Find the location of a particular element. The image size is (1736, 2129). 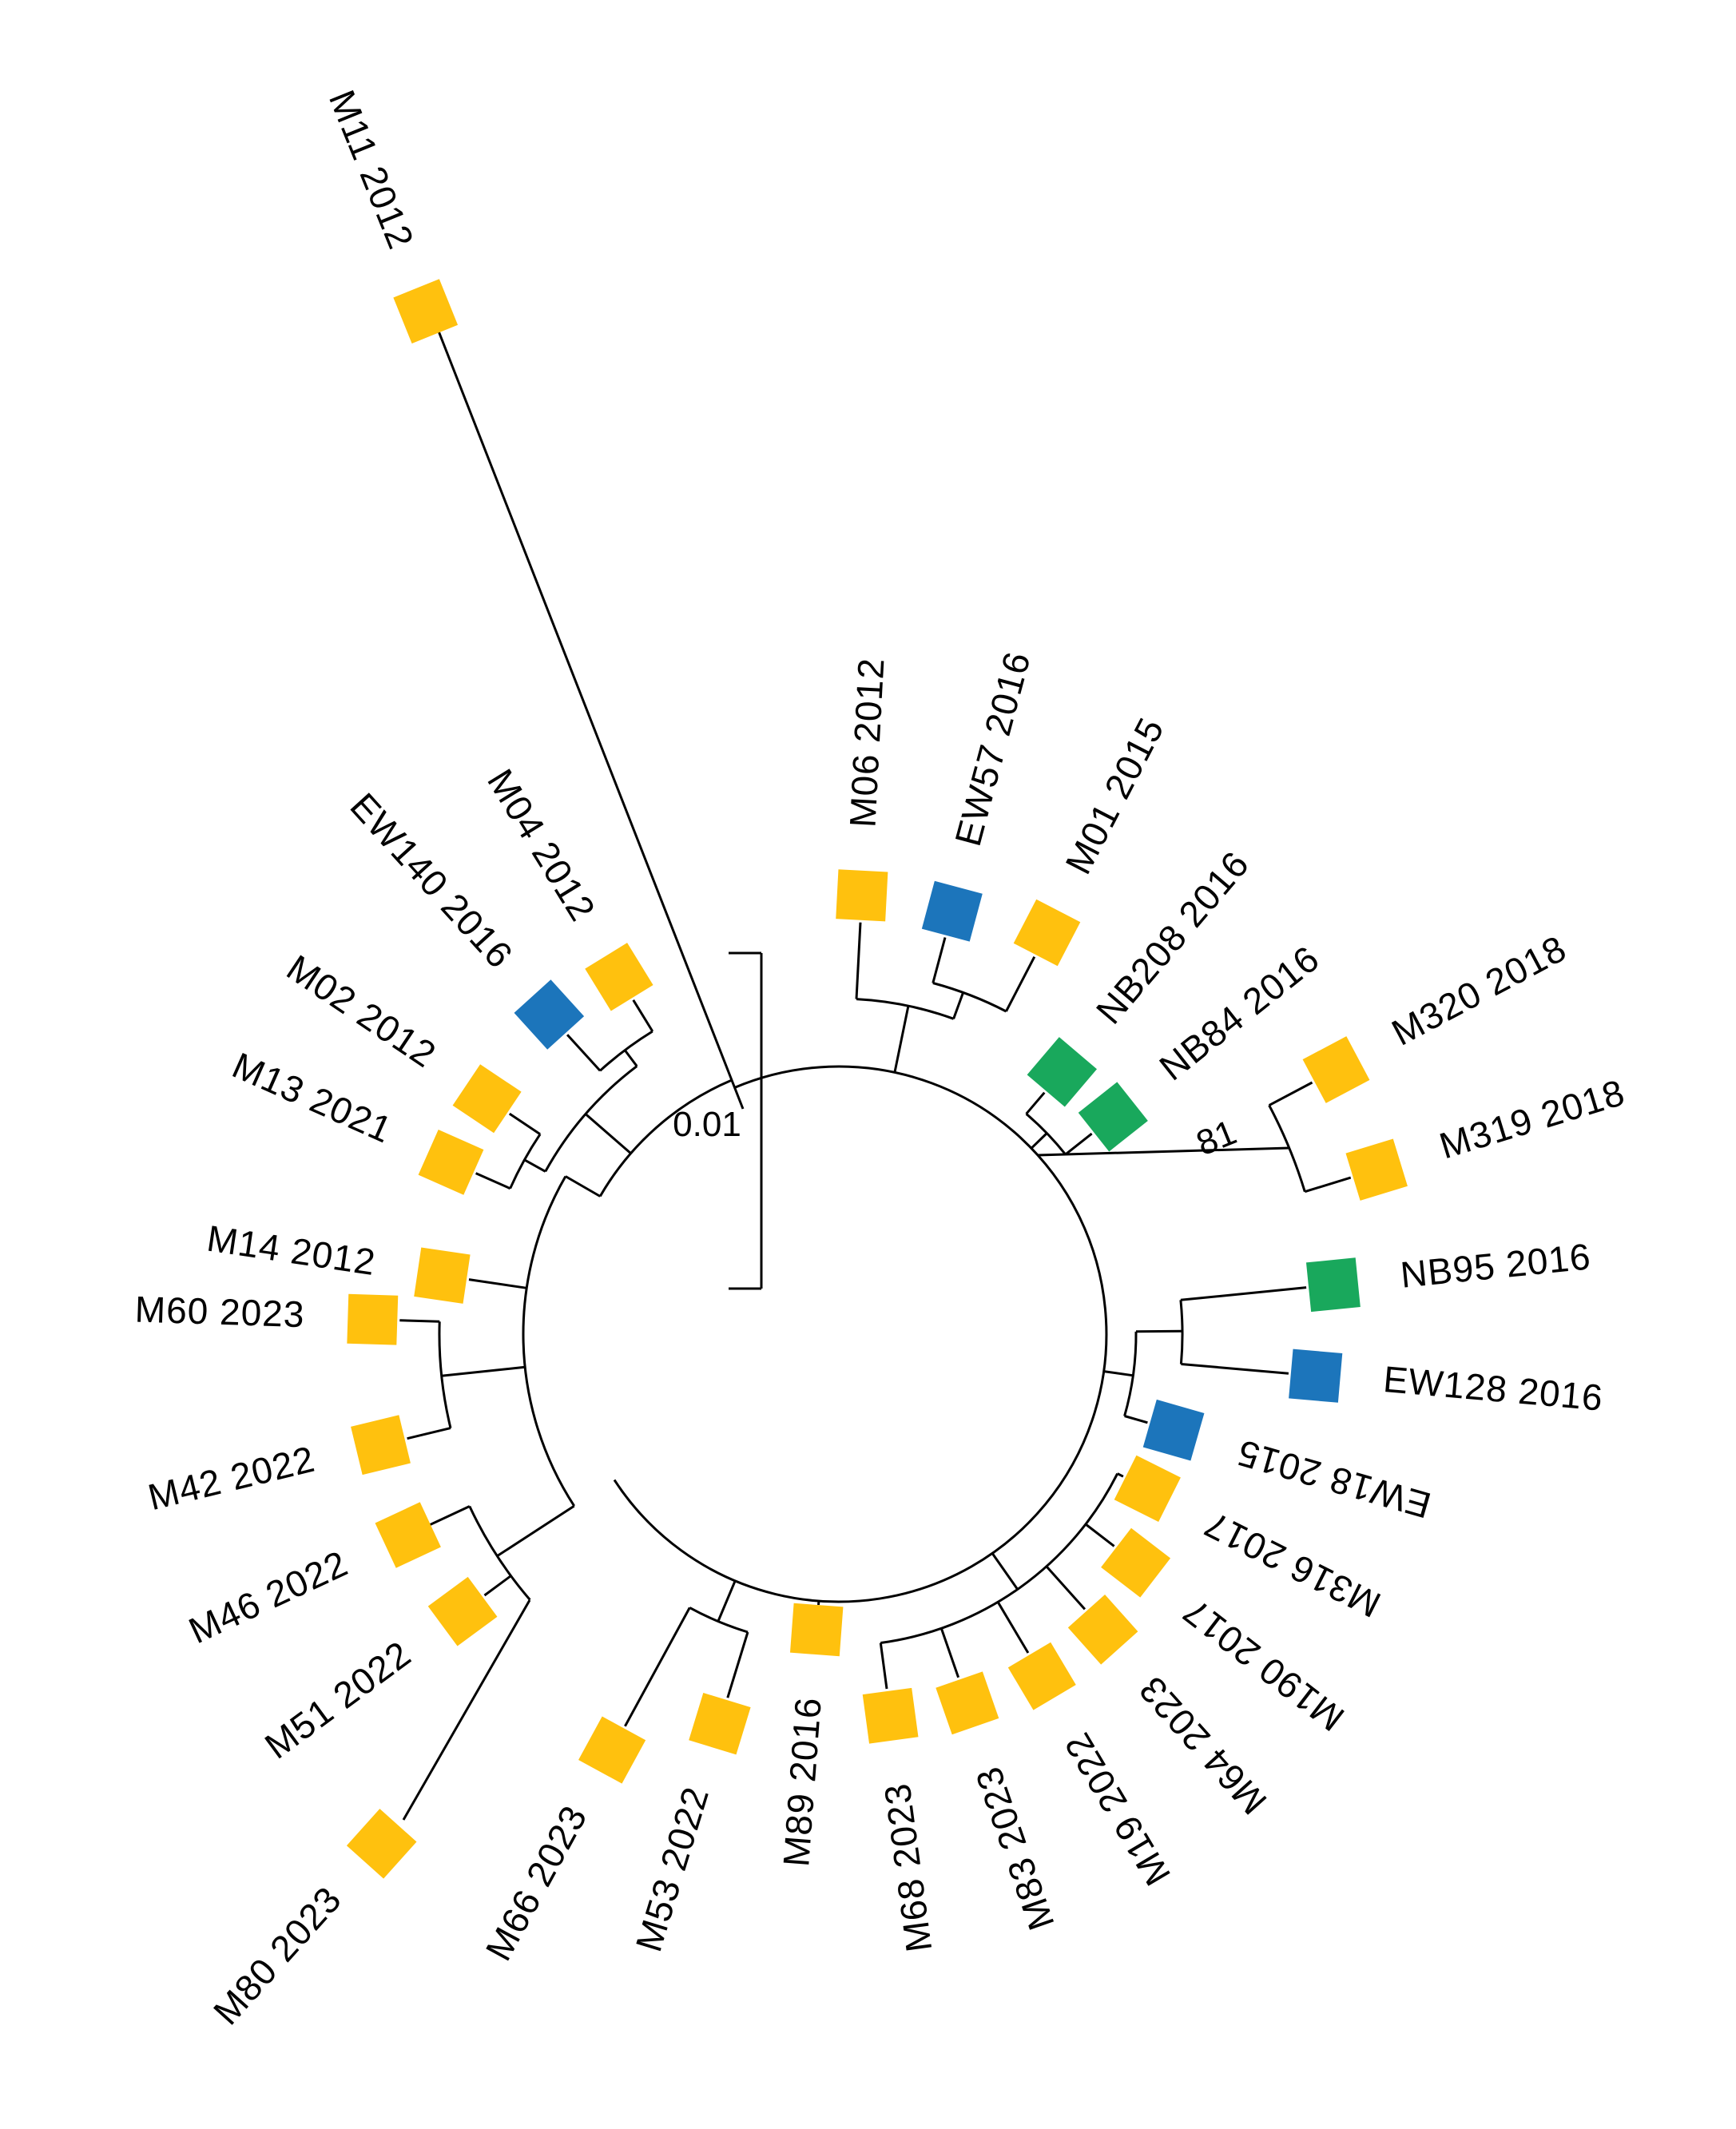

tip-label: EW140 2016 is located at coordinates (431, 880).